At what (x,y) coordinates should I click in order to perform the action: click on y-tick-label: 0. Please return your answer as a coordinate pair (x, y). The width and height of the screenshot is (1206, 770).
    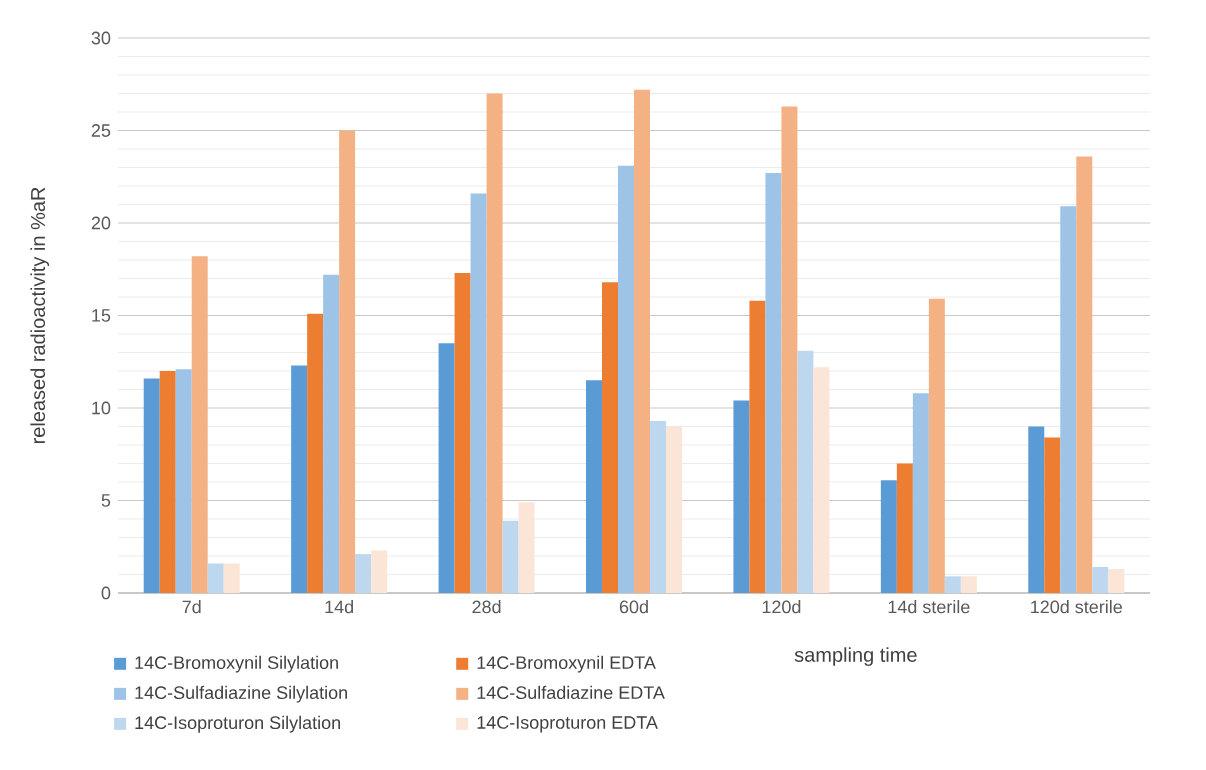
    Looking at the image, I should click on (106, 593).